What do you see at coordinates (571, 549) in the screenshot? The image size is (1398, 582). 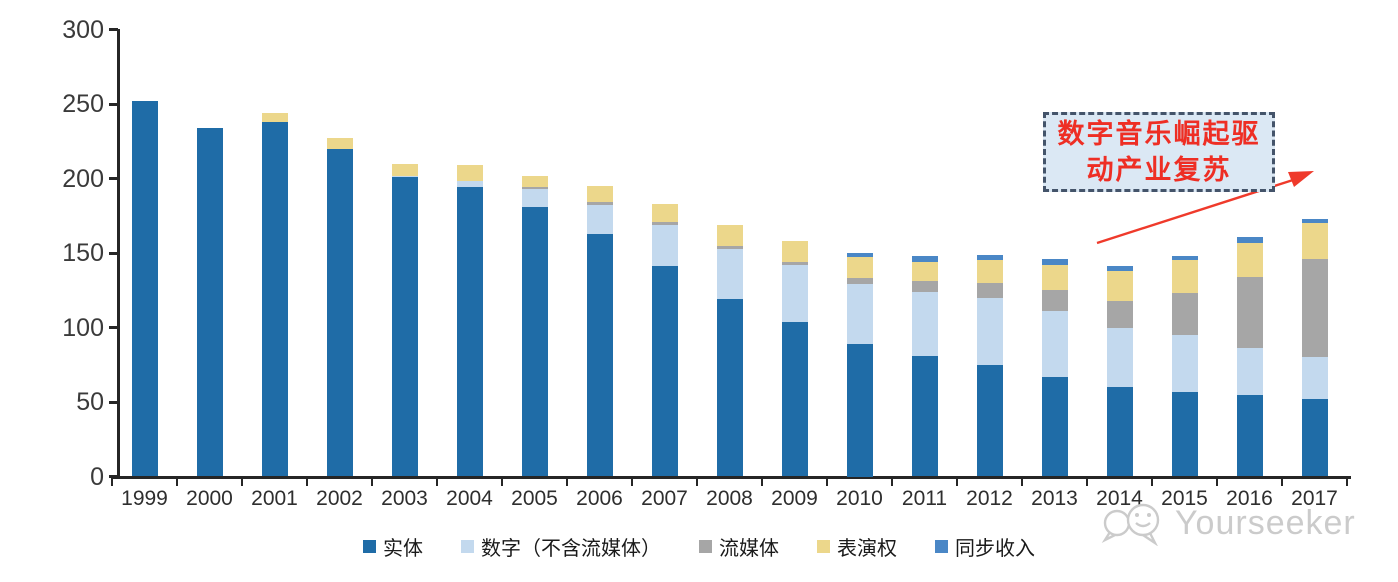 I see `legend-label: 数字（不含流媒体）` at bounding box center [571, 549].